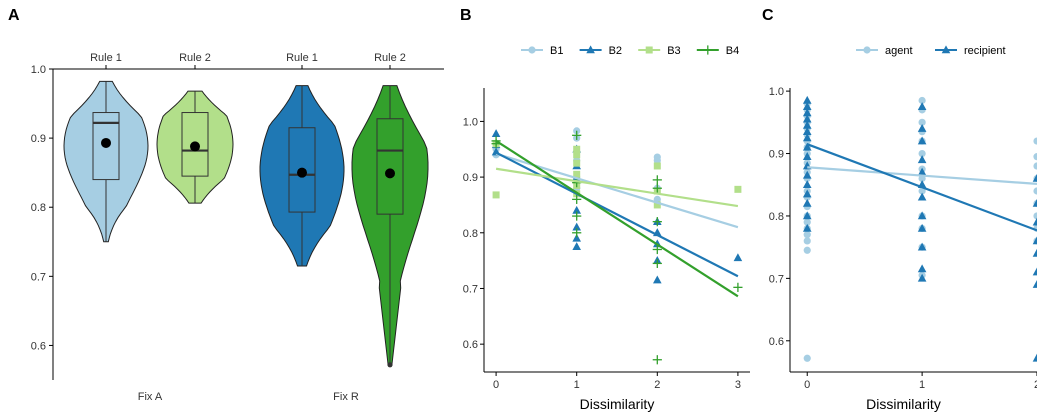  I want to click on legend-label-B2: B2, so click(615, 51).